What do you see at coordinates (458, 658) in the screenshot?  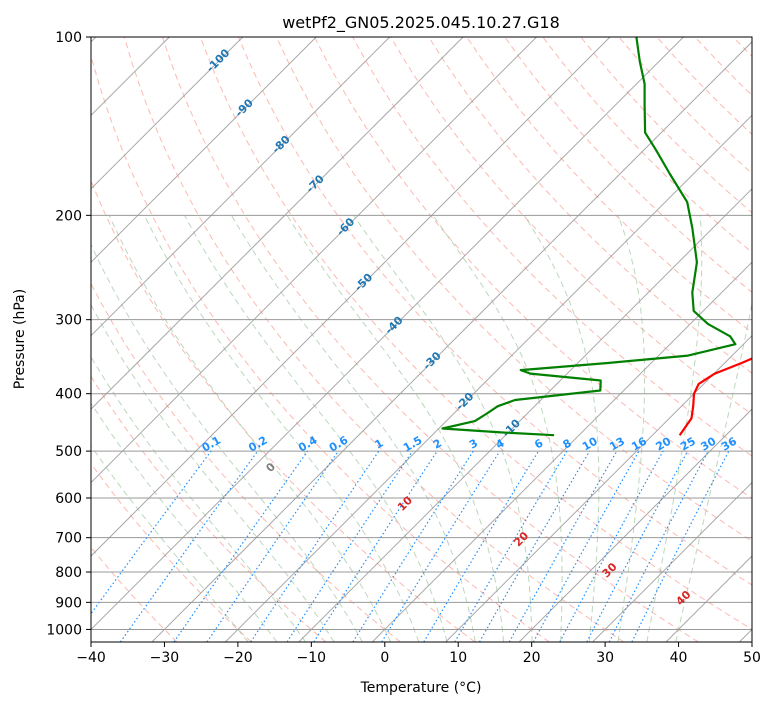 I see `x-tick-label: 10` at bounding box center [458, 658].